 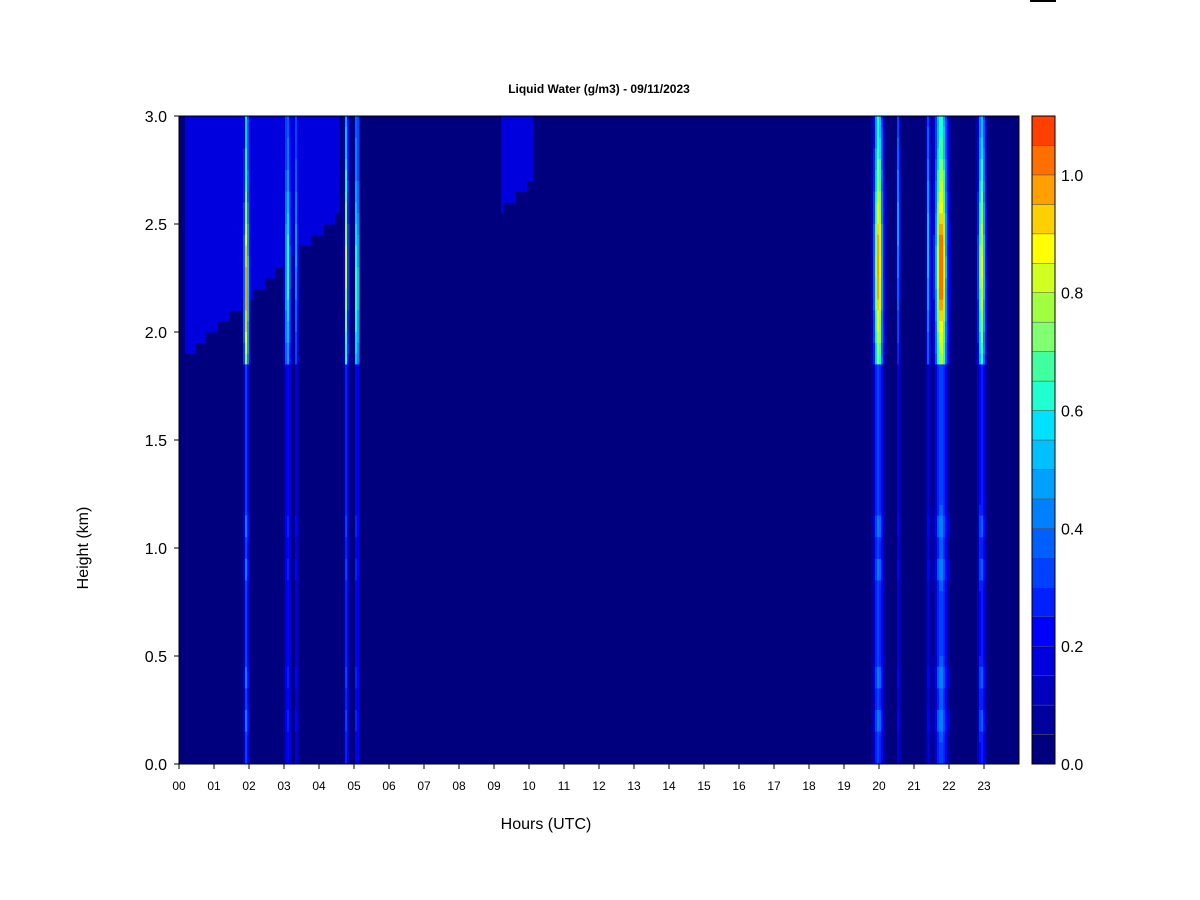 What do you see at coordinates (319, 786) in the screenshot?
I see `x-tick-label: 04` at bounding box center [319, 786].